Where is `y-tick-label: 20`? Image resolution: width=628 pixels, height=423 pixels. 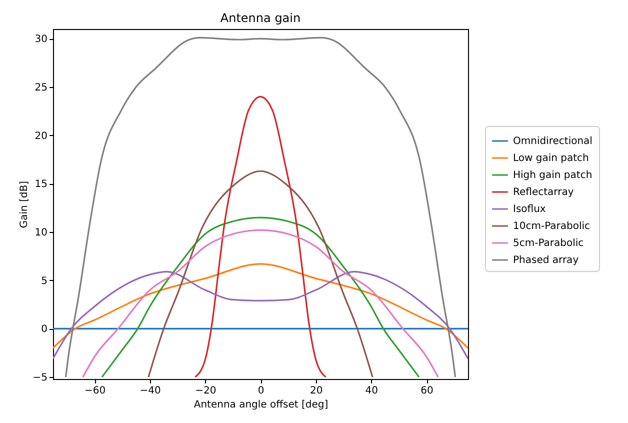 y-tick-label: 20 is located at coordinates (41, 136).